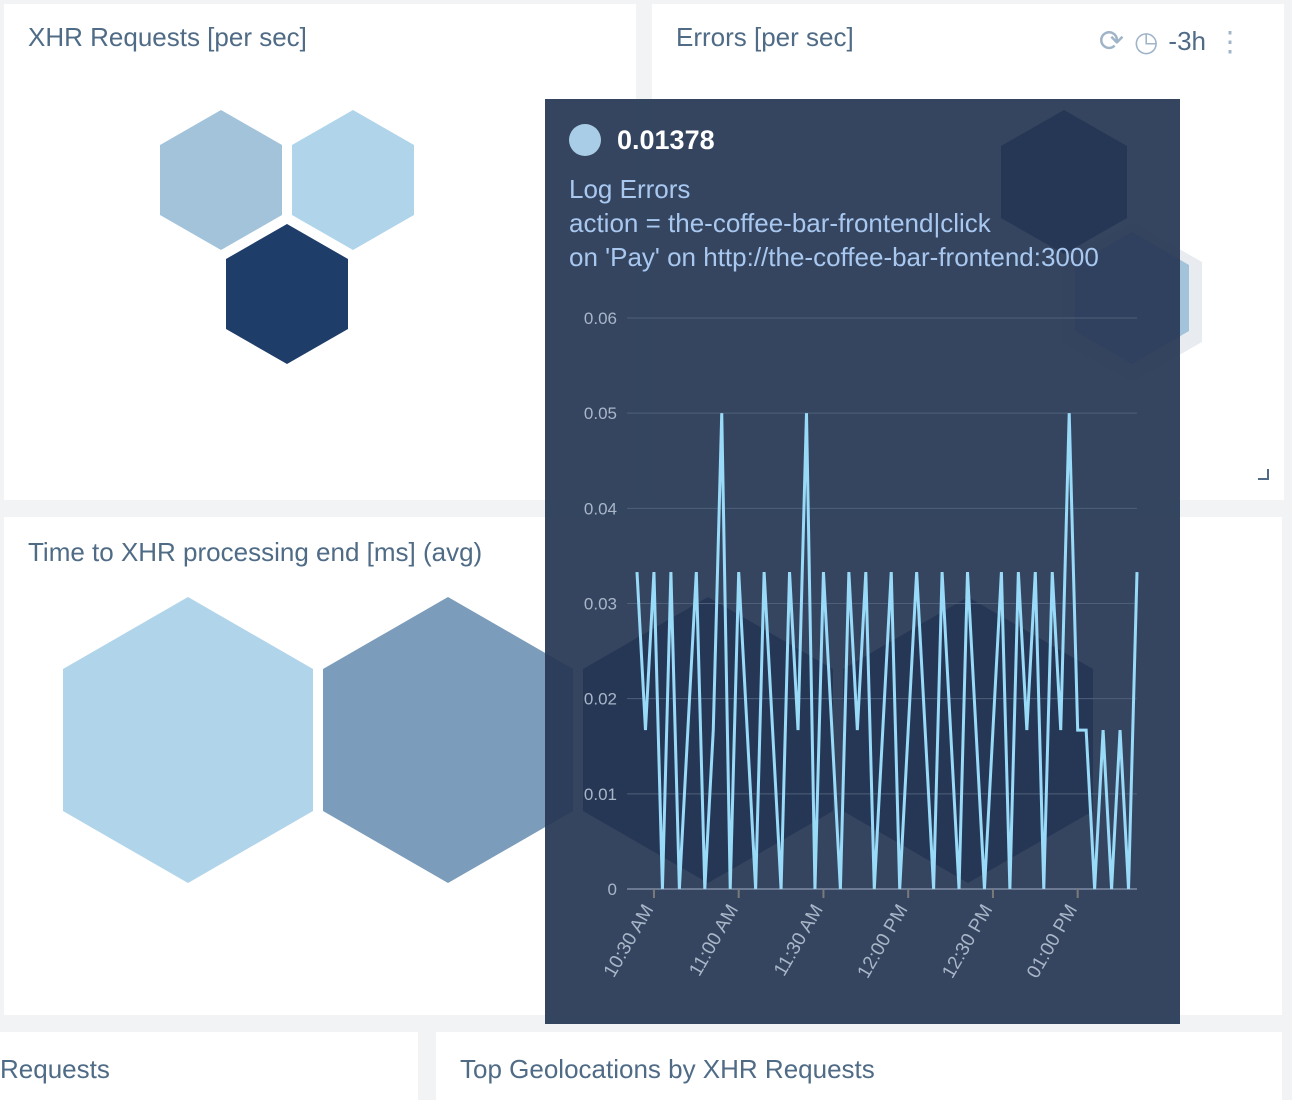 The image size is (1292, 1100). I want to click on series-color-dot, so click(585, 140).